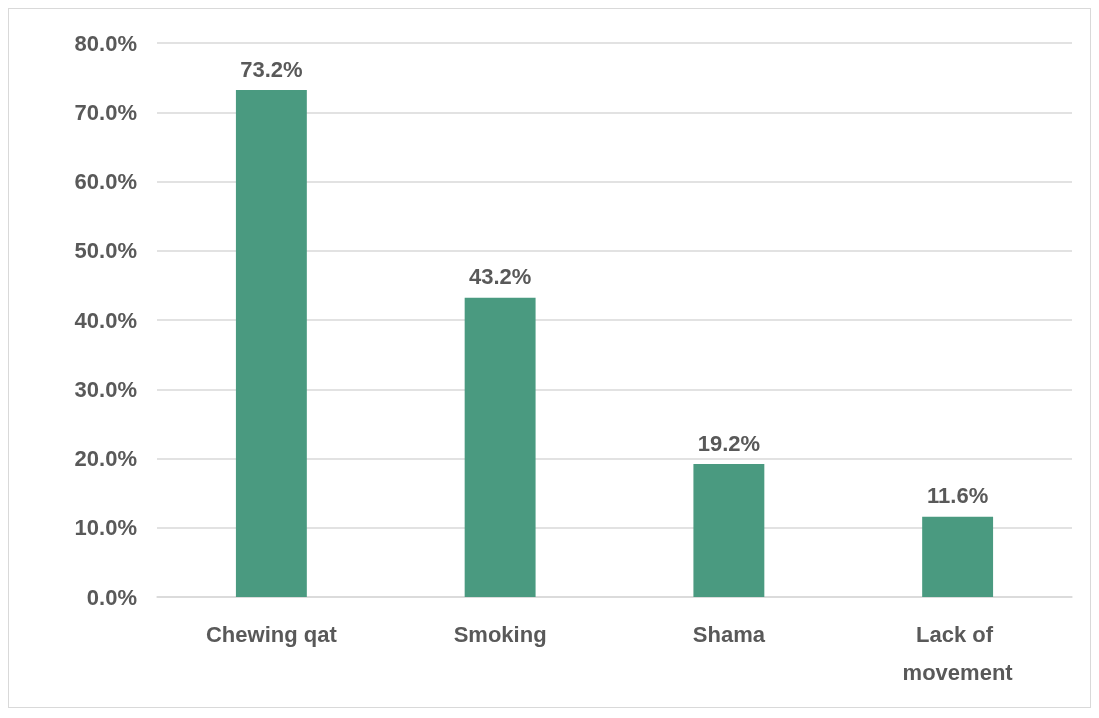  I want to click on x-tick-label: Shama, so click(729, 634).